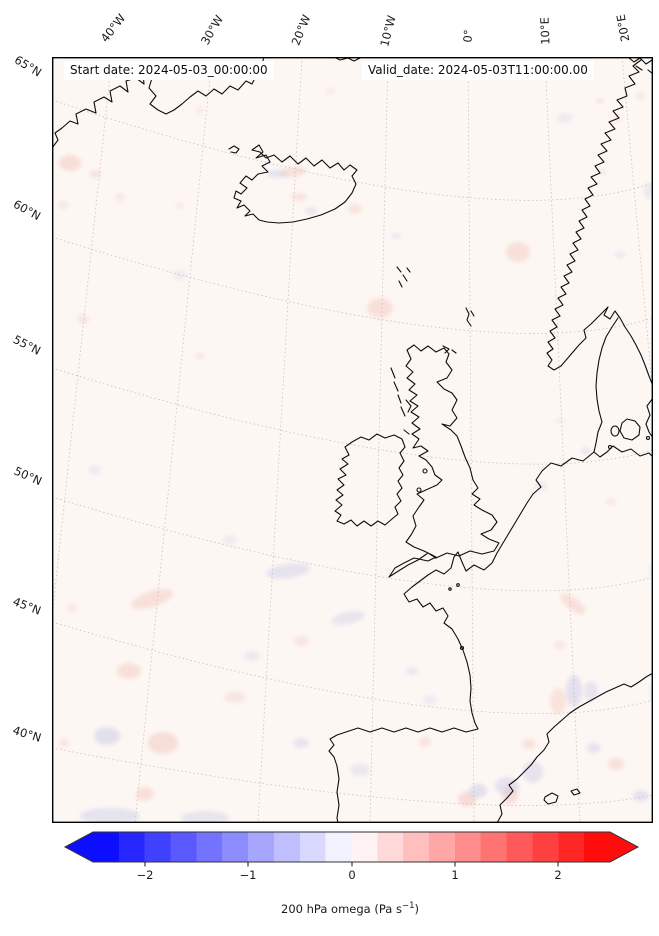 Image resolution: width=659 pixels, height=936 pixels. What do you see at coordinates (403, 277) in the screenshot?
I see `coastline-faroes` at bounding box center [403, 277].